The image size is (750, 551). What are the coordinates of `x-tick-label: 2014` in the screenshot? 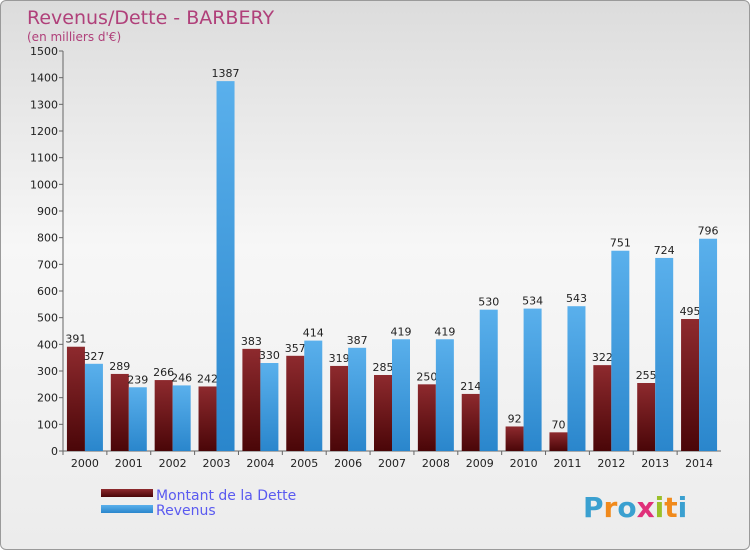 It's located at (699, 463).